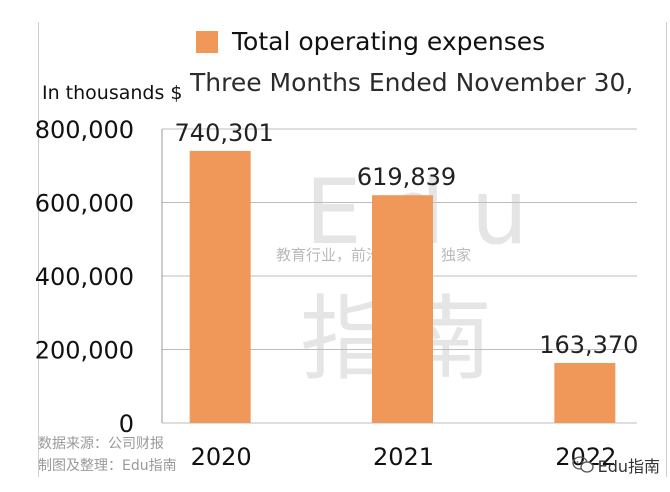 The image size is (670, 492). What do you see at coordinates (221, 457) in the screenshot?
I see `x-tick-label: 2020` at bounding box center [221, 457].